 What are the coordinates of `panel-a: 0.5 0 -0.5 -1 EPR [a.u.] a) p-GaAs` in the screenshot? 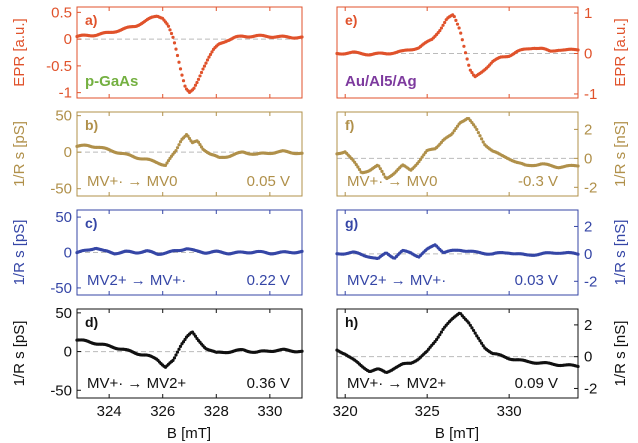 It's located at (157, 53).